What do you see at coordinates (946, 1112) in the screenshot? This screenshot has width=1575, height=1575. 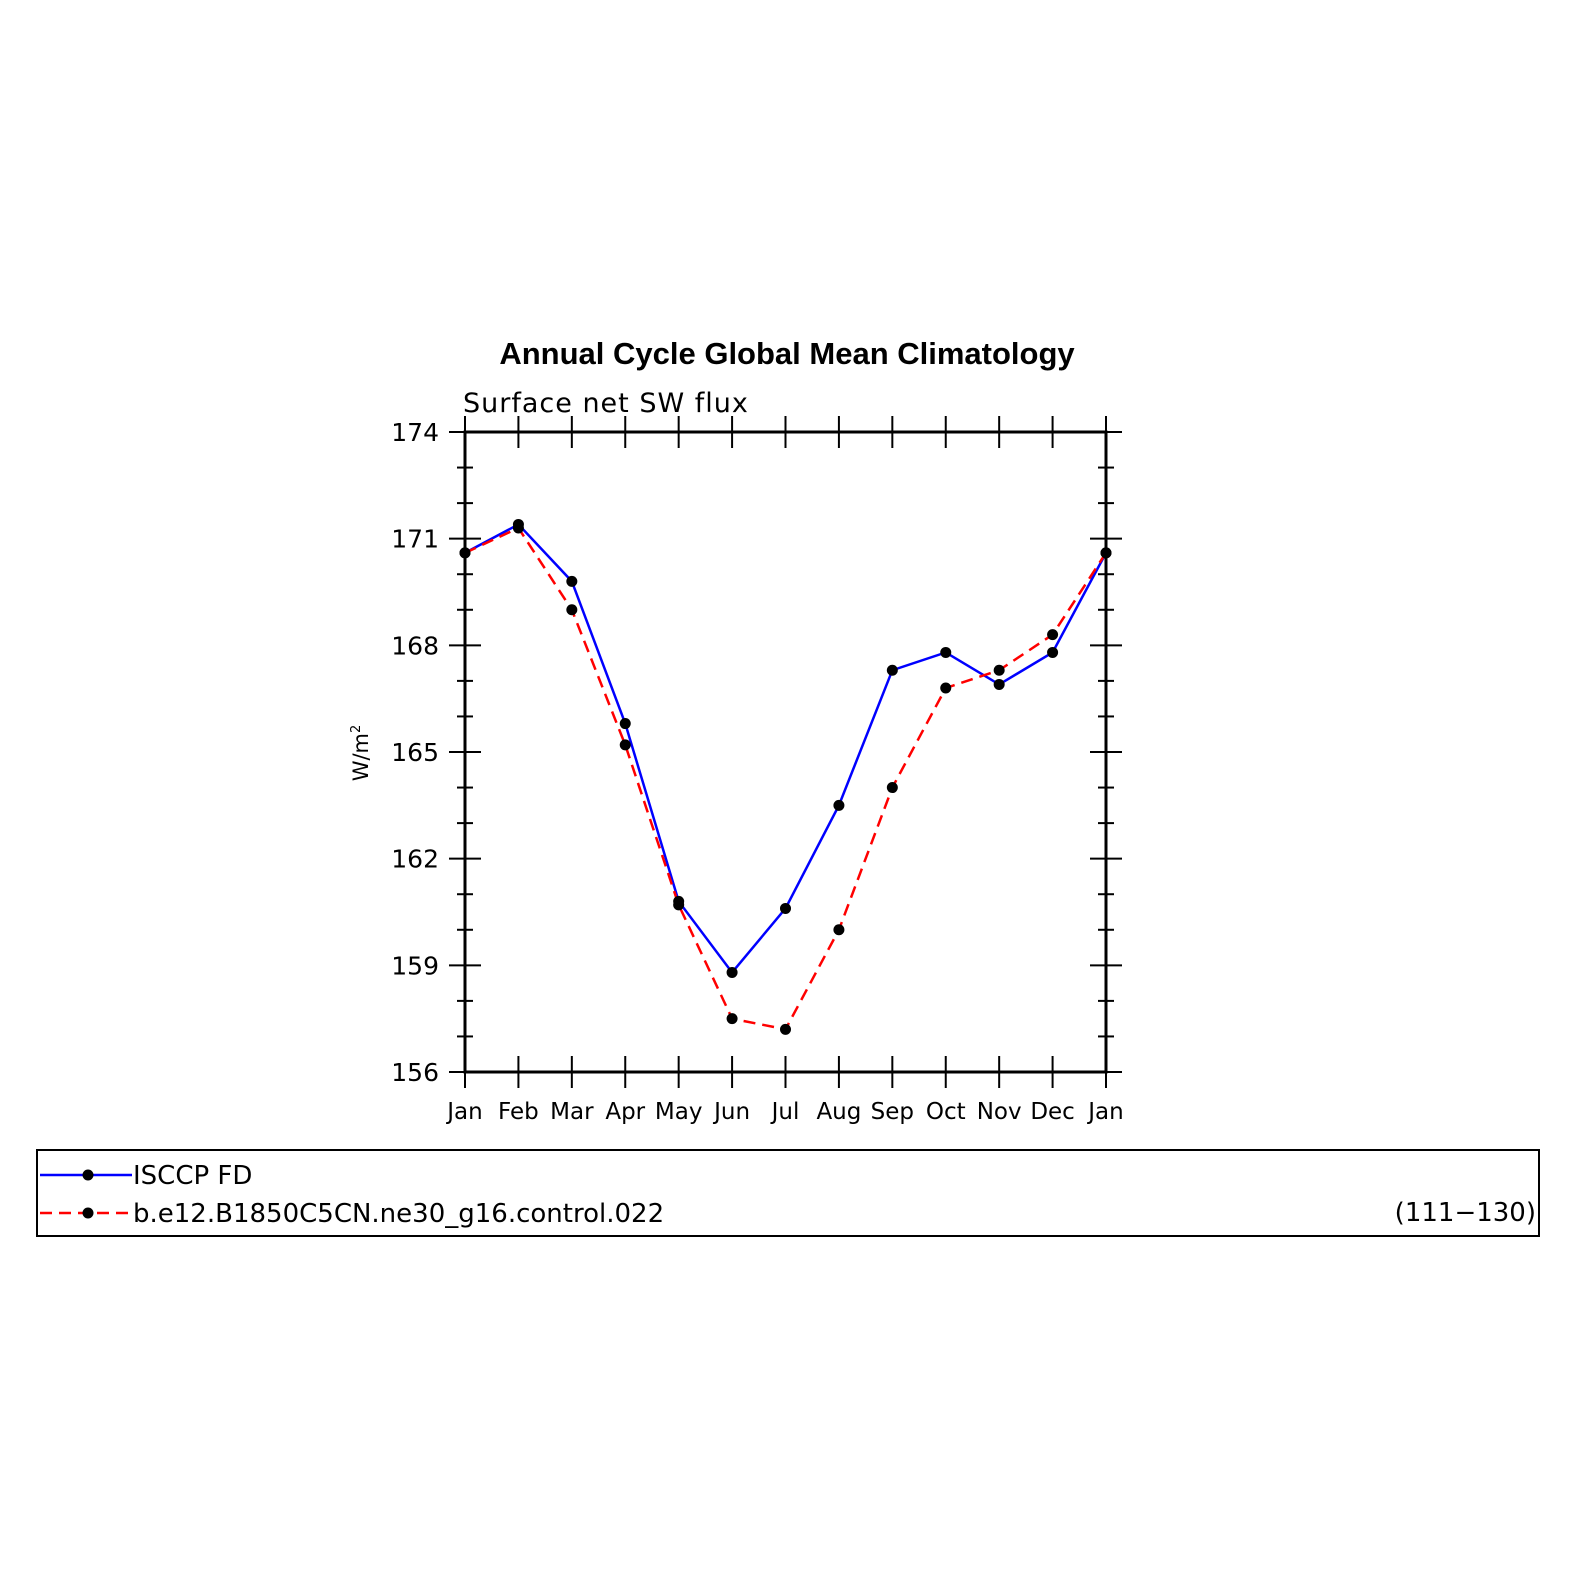 I see `x-tick-label: Oct` at bounding box center [946, 1112].